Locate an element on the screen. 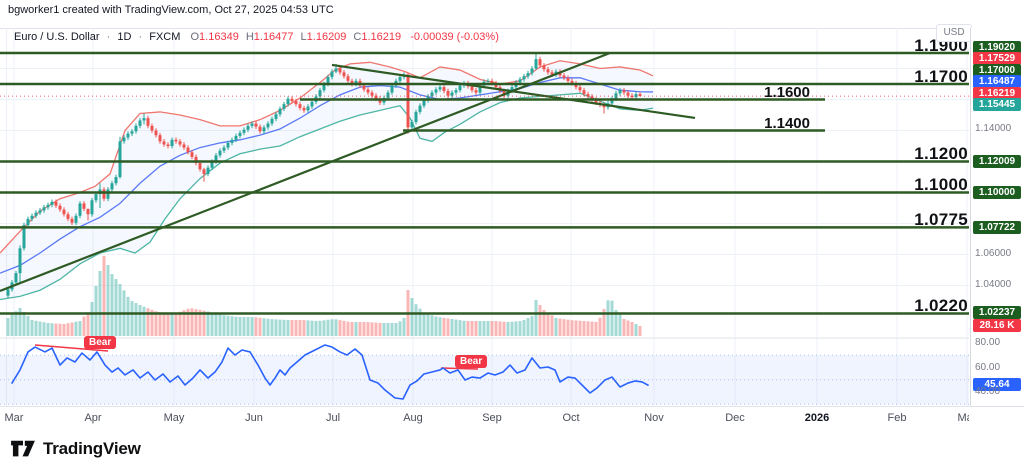 The width and height of the screenshot is (1024, 471). price-axis-tick: 1.06000 is located at coordinates (993, 253).